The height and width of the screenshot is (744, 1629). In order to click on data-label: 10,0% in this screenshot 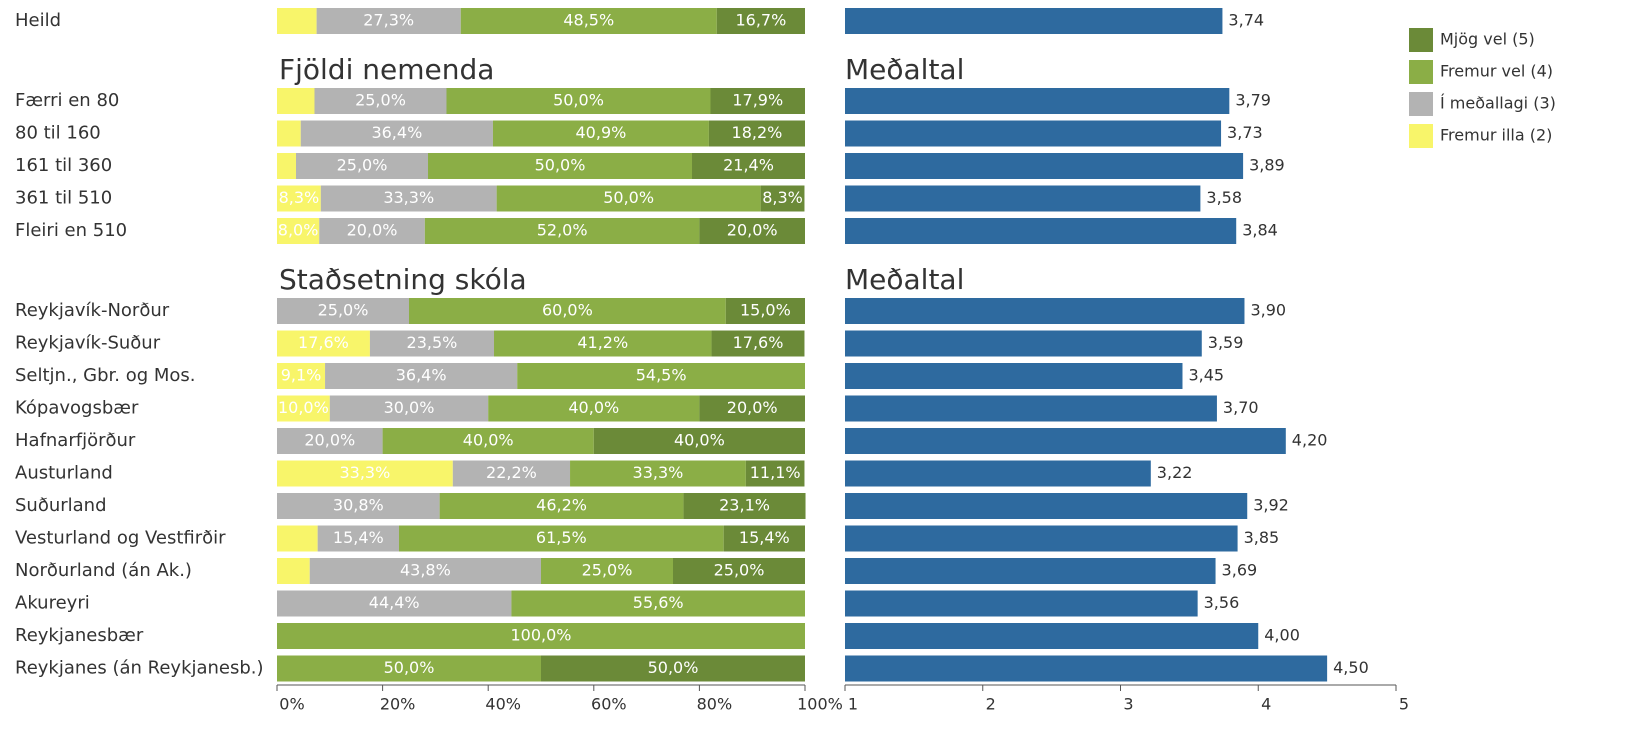, I will do `click(303, 407)`.